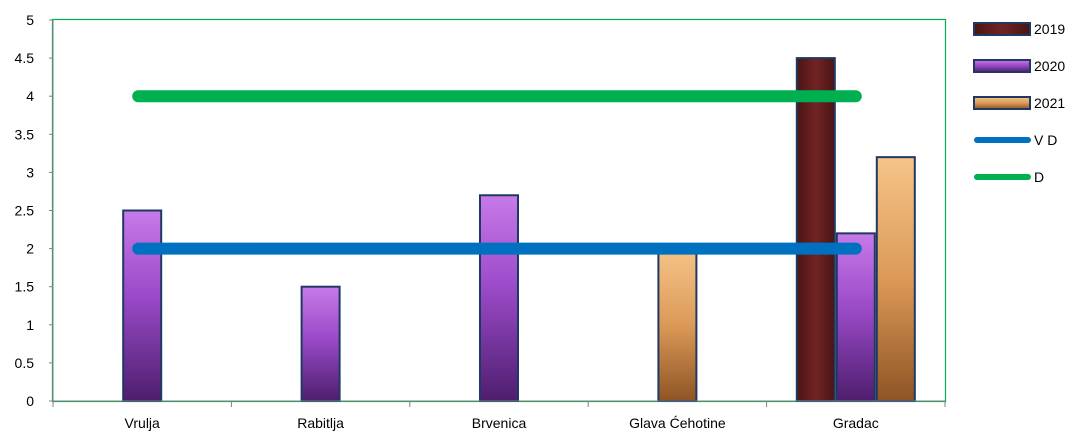 The width and height of the screenshot is (1073, 434). Describe the element at coordinates (815, 229) in the screenshot. I see `bar-2019-gradac` at that location.